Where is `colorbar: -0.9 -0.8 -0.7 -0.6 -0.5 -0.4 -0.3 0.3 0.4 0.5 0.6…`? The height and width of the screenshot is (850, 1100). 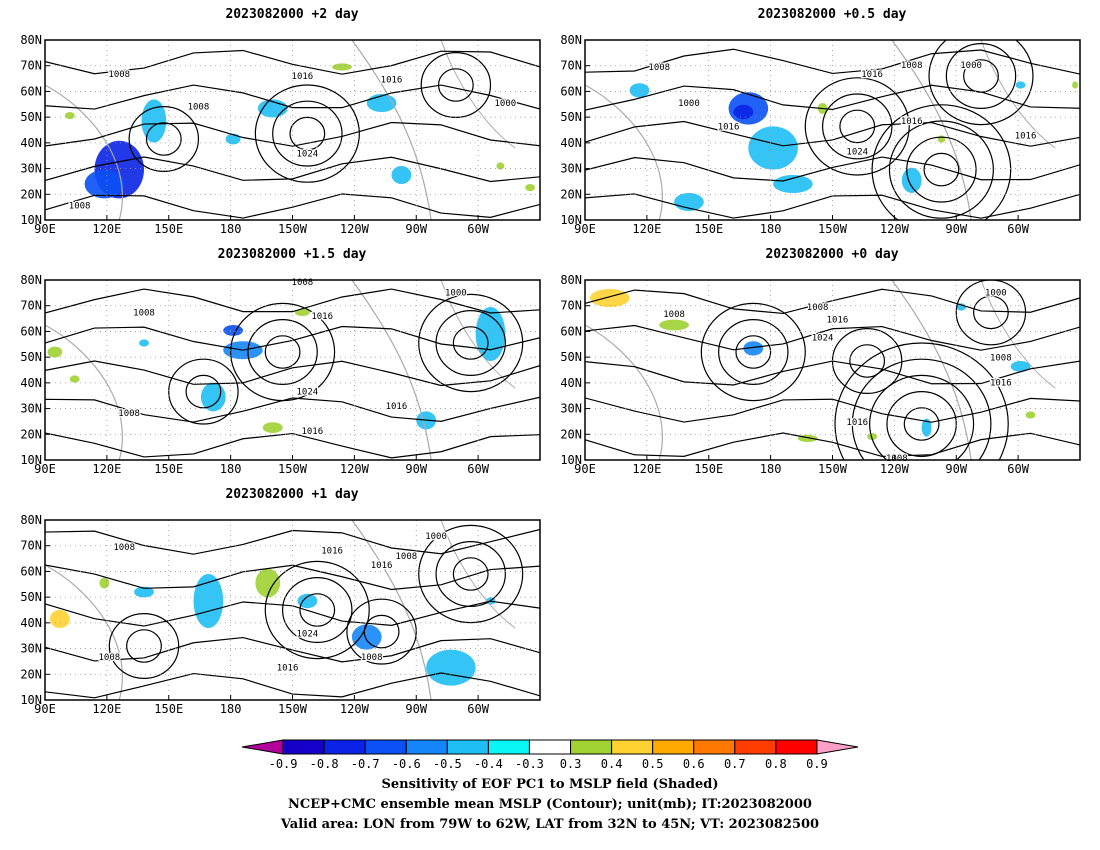 colorbar: -0.9 -0.8 -0.7 -0.6 -0.5 -0.4 -0.3 0.3 0.4 0.5 0.6… is located at coordinates (550, 755).